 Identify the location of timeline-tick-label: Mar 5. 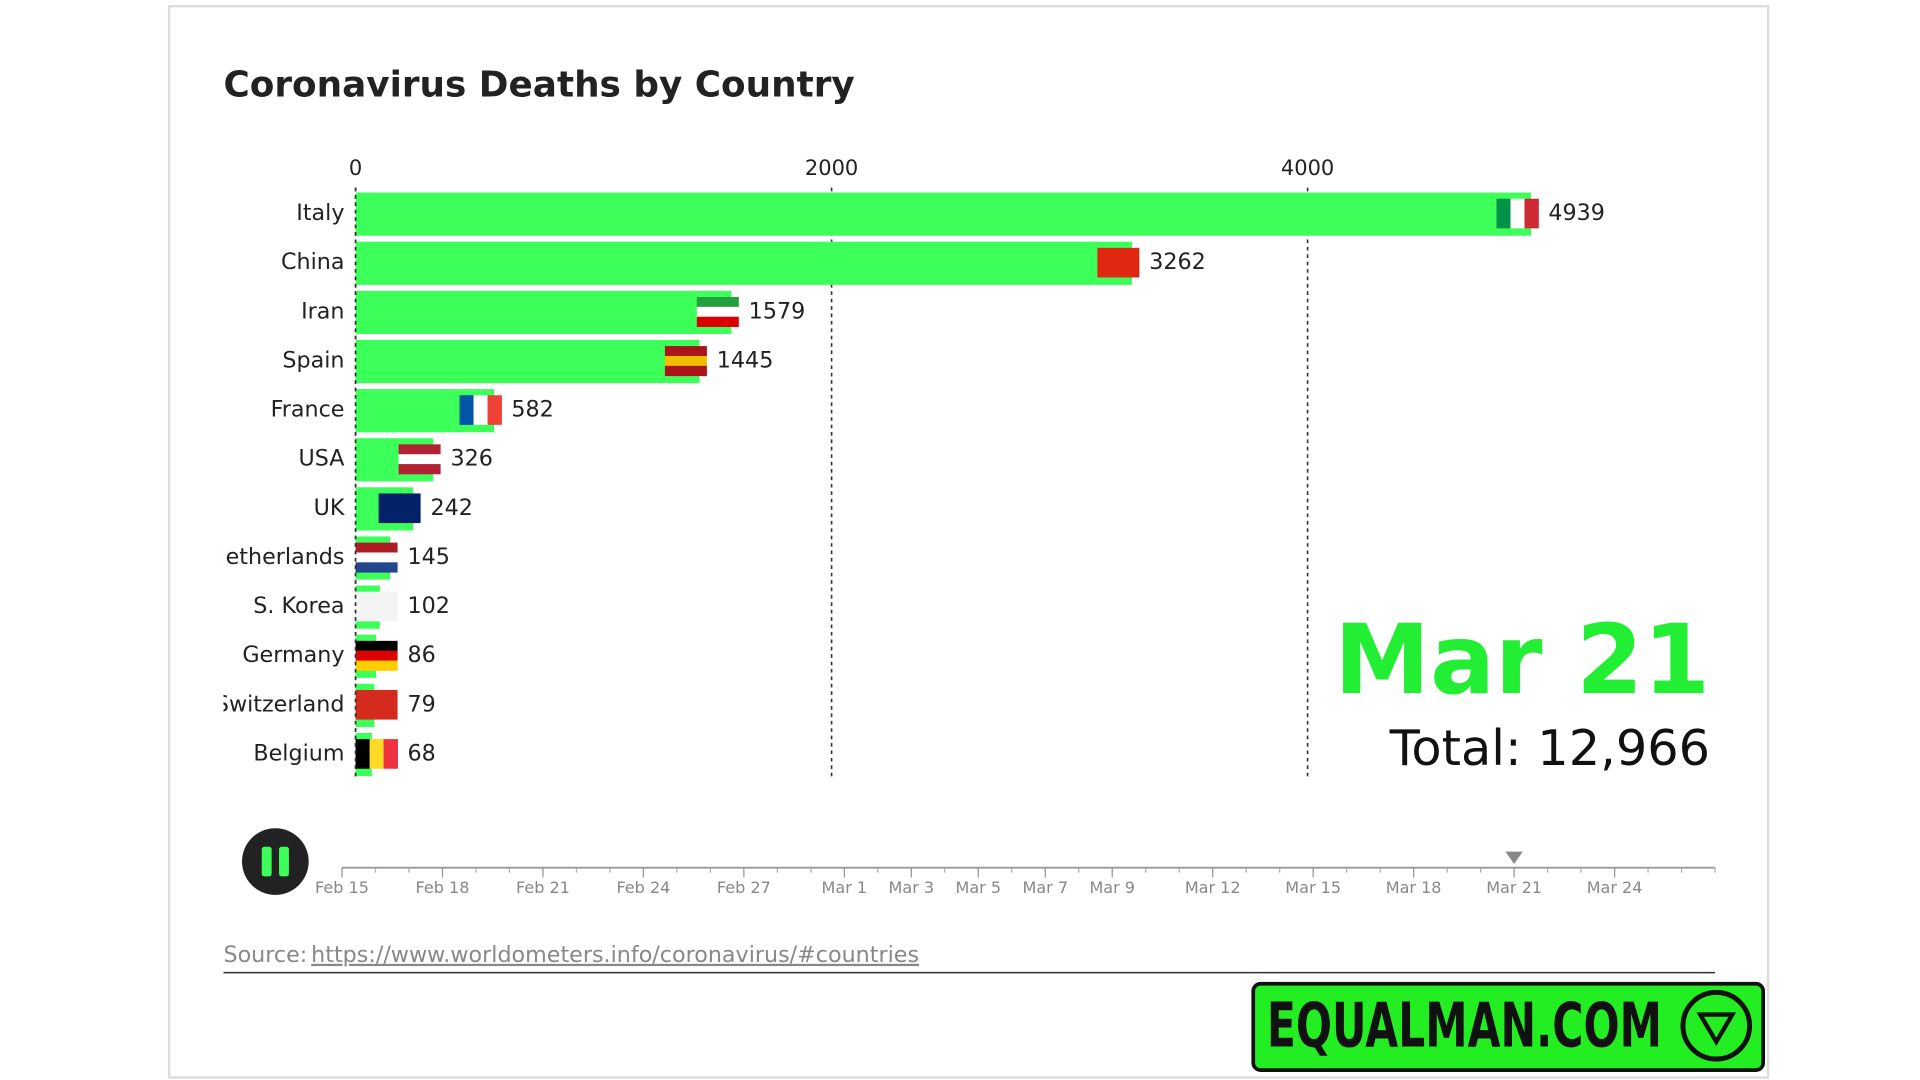
(979, 887).